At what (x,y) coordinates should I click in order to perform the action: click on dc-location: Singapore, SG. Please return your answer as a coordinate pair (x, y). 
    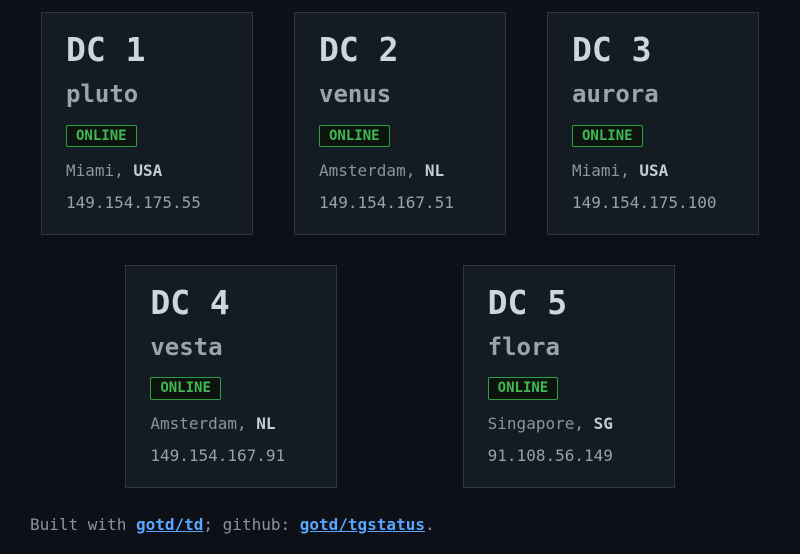
    Looking at the image, I should click on (569, 424).